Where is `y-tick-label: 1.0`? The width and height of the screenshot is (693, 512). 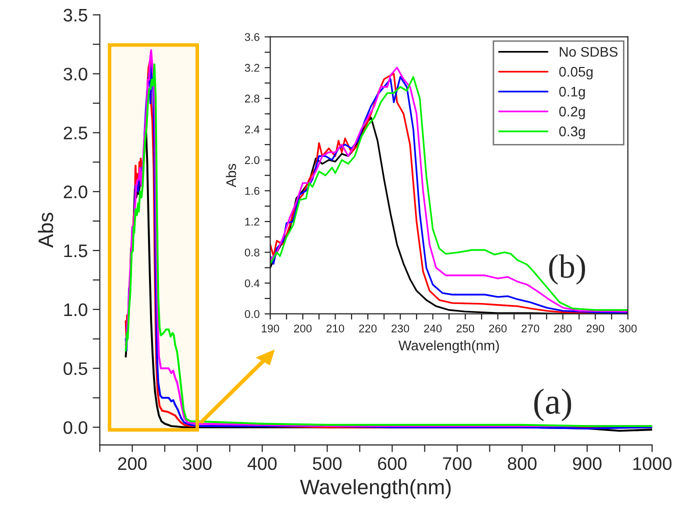 y-tick-label: 1.0 is located at coordinates (76, 309).